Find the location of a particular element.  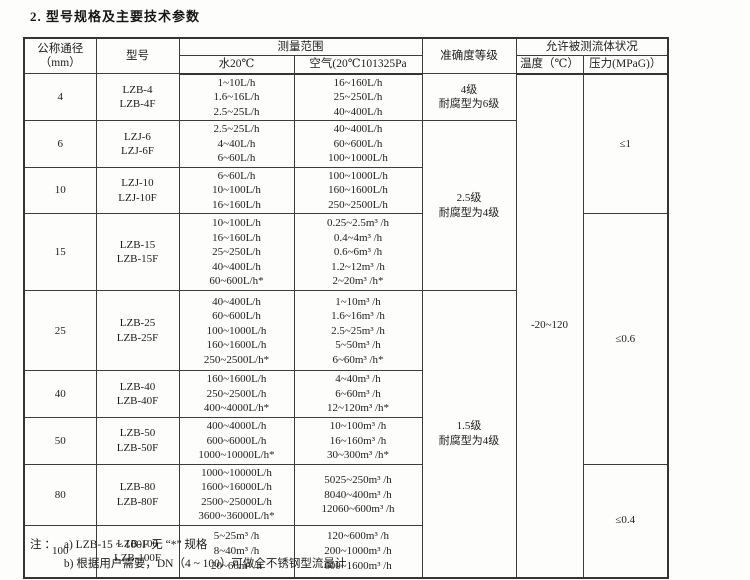

header-water: 水20℃ is located at coordinates (236, 65).